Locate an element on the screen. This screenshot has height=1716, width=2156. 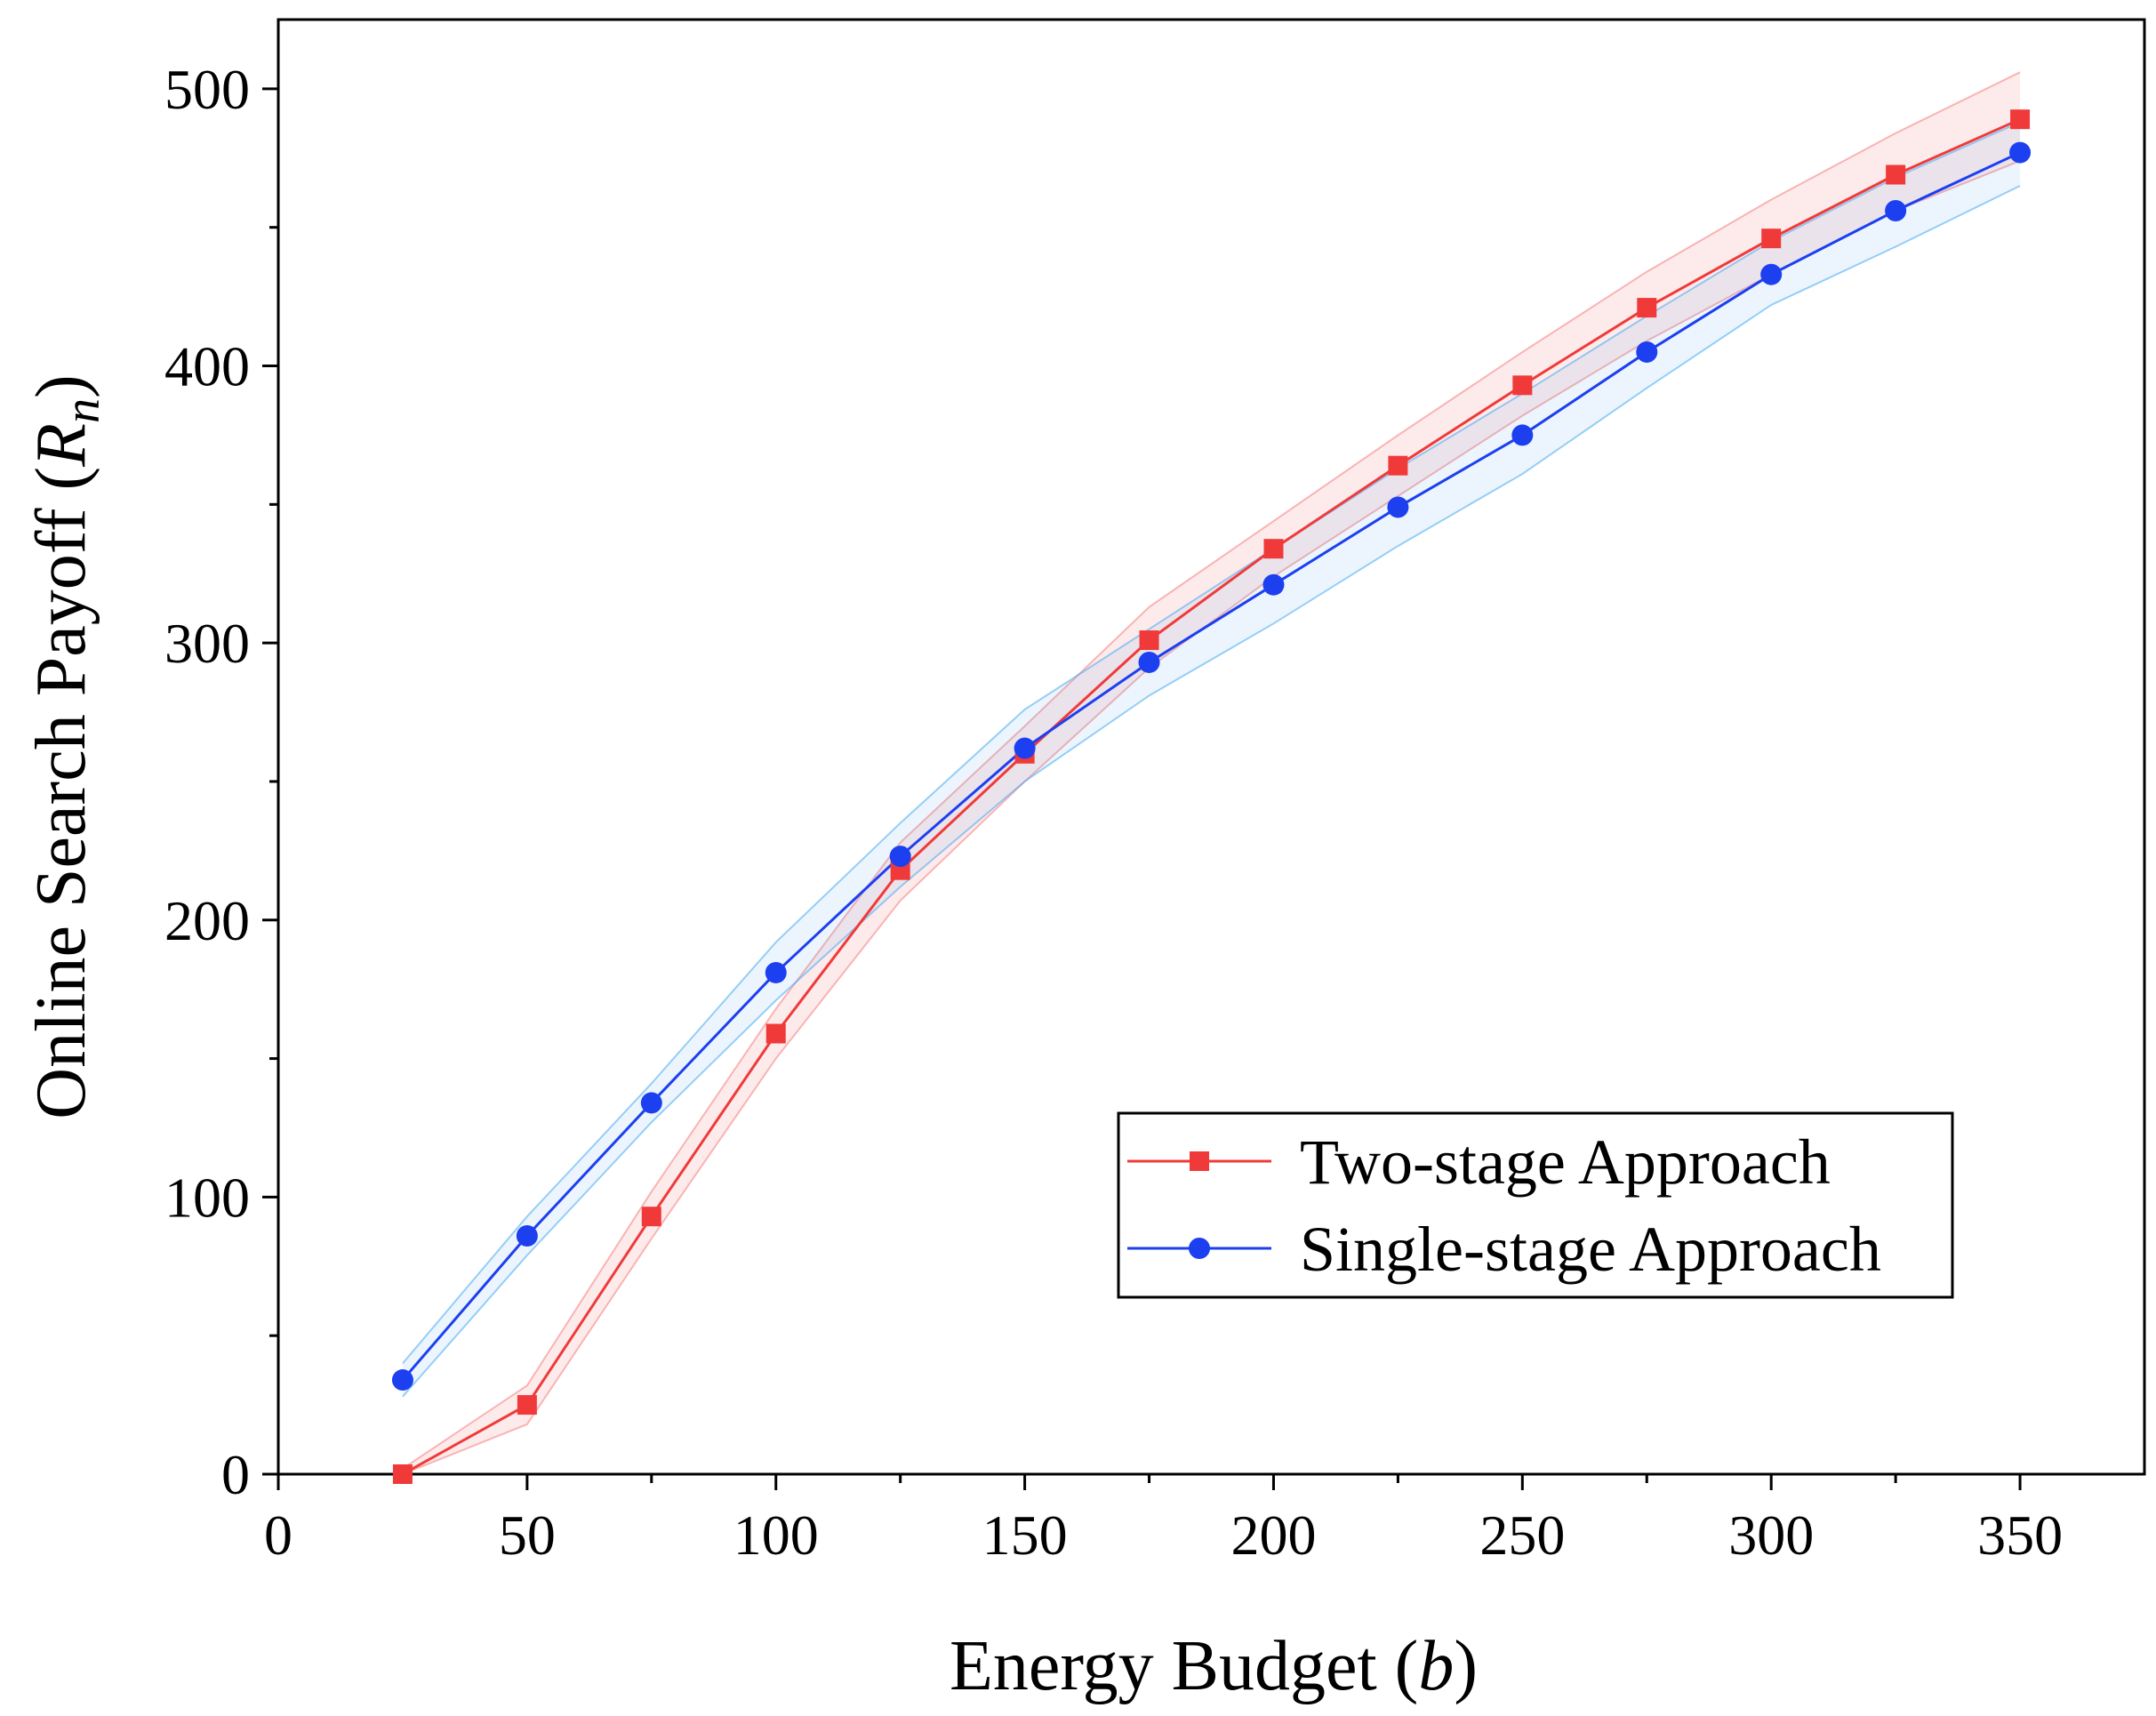
legend-label: Two-stage Approach is located at coordinates (1566, 1162).